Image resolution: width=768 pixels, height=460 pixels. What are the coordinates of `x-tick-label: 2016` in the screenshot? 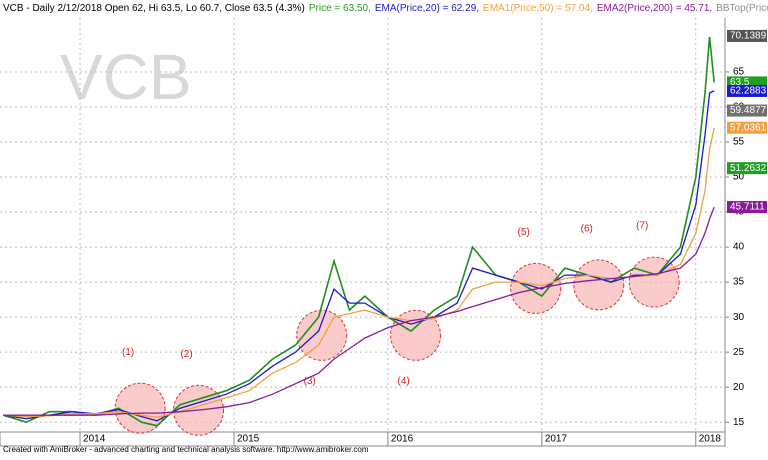 It's located at (402, 439).